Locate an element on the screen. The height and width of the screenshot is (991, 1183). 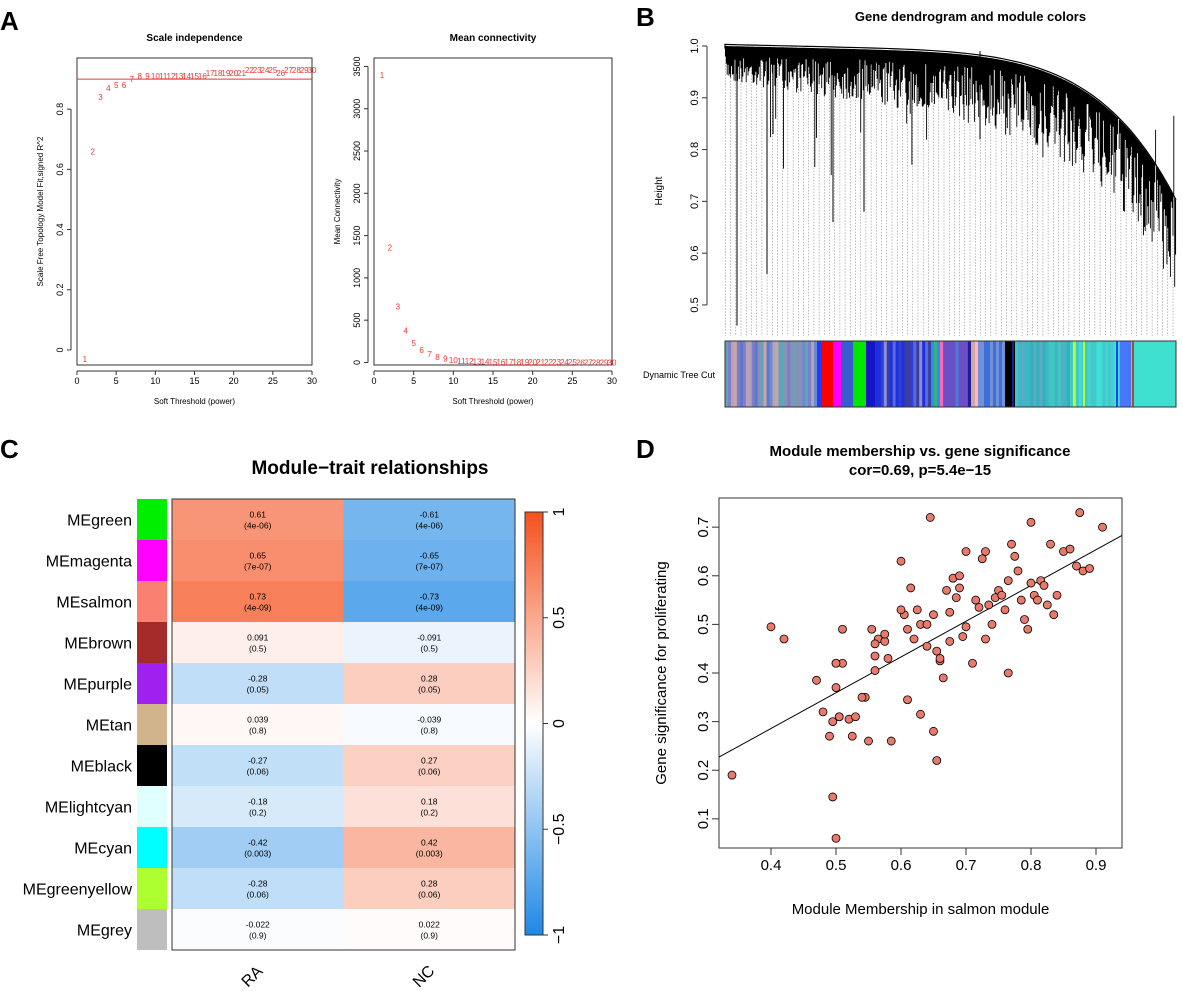
heatmap-frame is located at coordinates (343, 724).